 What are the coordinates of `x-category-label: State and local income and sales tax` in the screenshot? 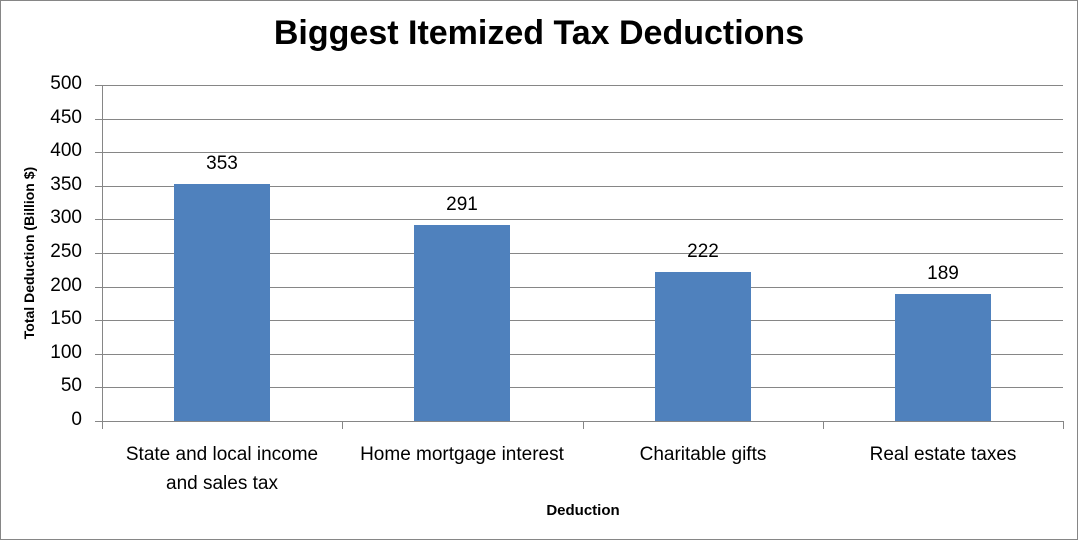 It's located at (222, 469).